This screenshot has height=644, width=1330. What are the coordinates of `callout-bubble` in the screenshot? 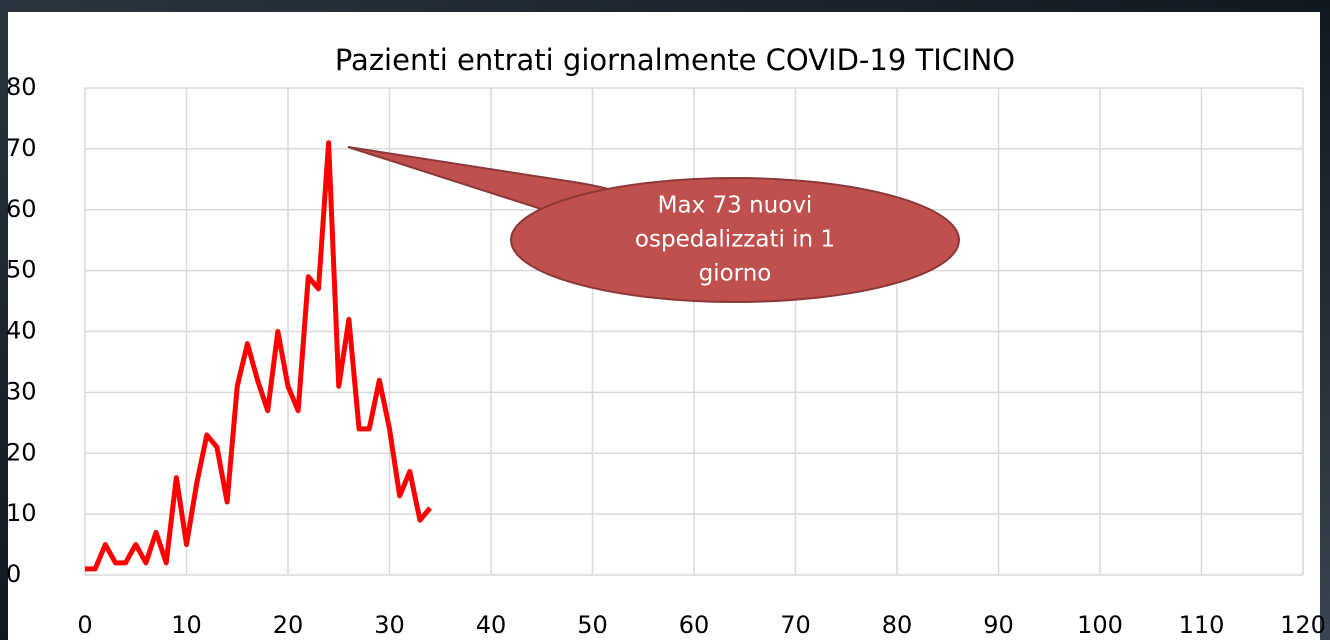 It's located at (735, 240).